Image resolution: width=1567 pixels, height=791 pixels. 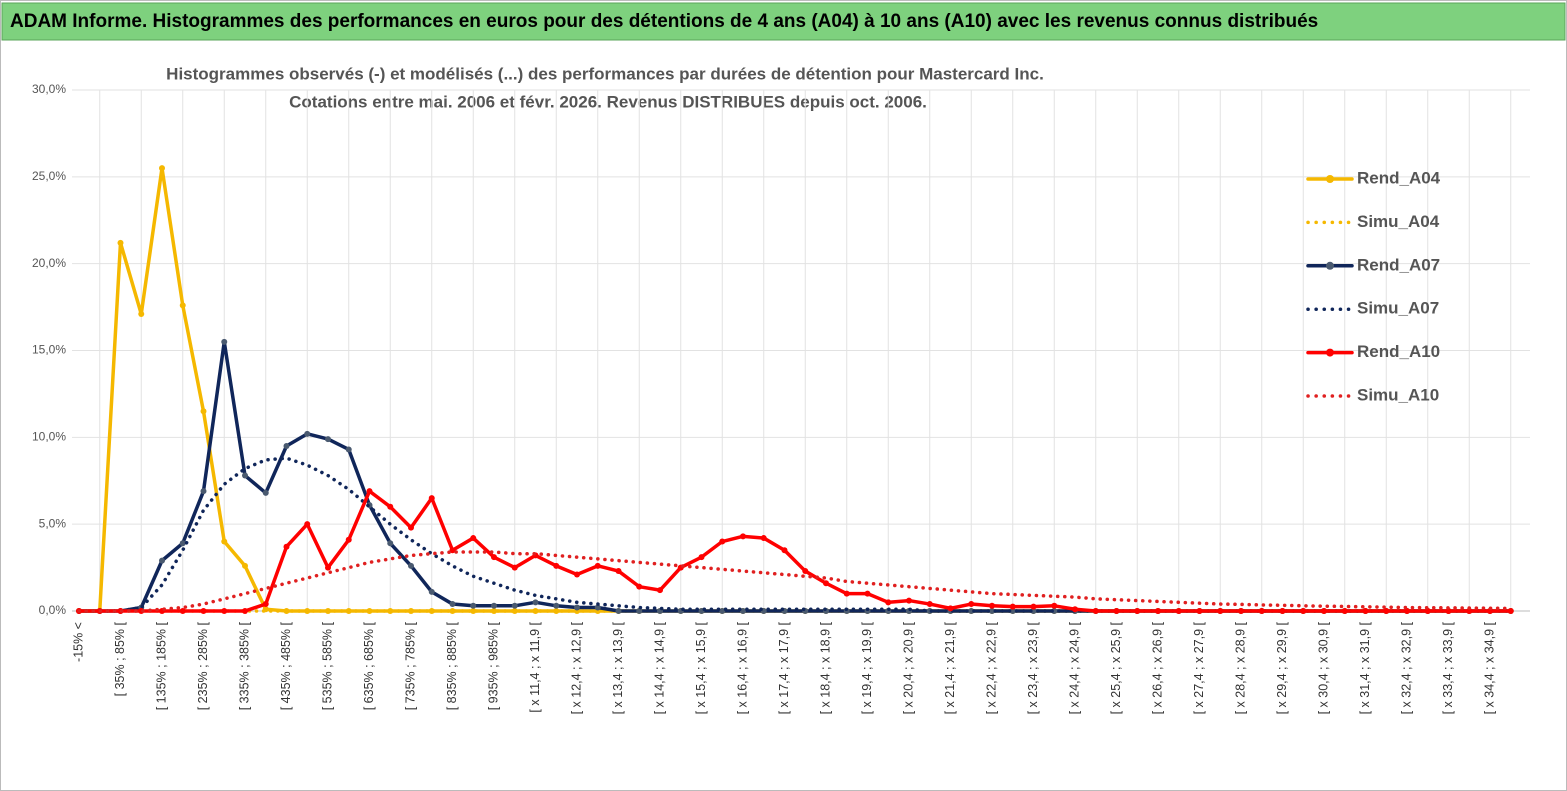 What do you see at coordinates (1406, 667) in the screenshot?
I see `x-tick-label: [ x 32,4 ; x 32,9 [` at bounding box center [1406, 667].